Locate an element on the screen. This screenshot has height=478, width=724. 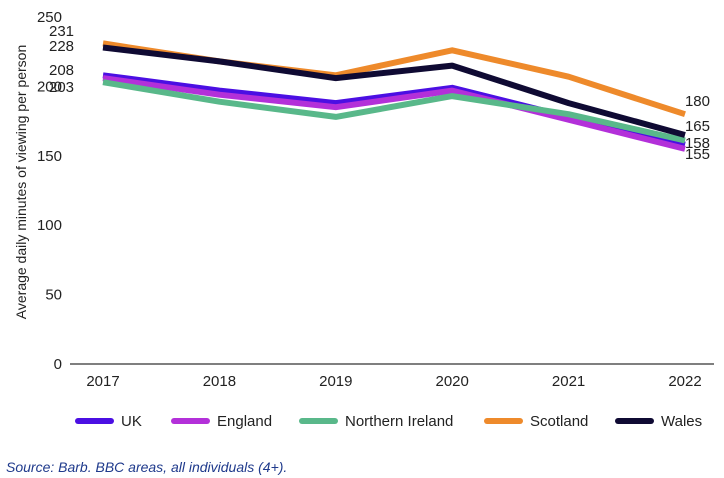
data-label: 231 is located at coordinates (61, 31).